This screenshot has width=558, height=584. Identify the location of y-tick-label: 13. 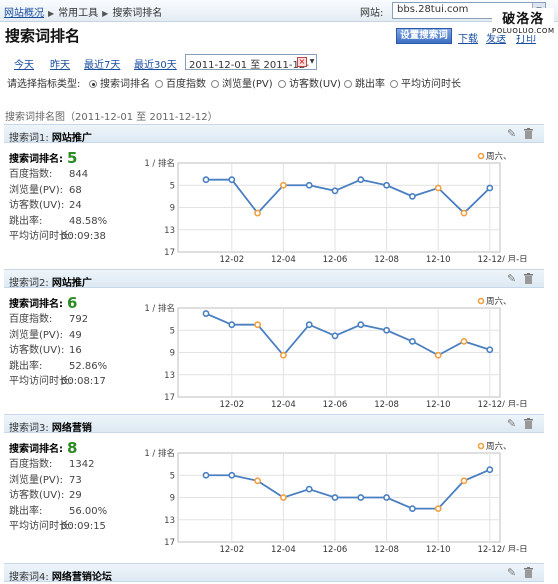
(169, 376).